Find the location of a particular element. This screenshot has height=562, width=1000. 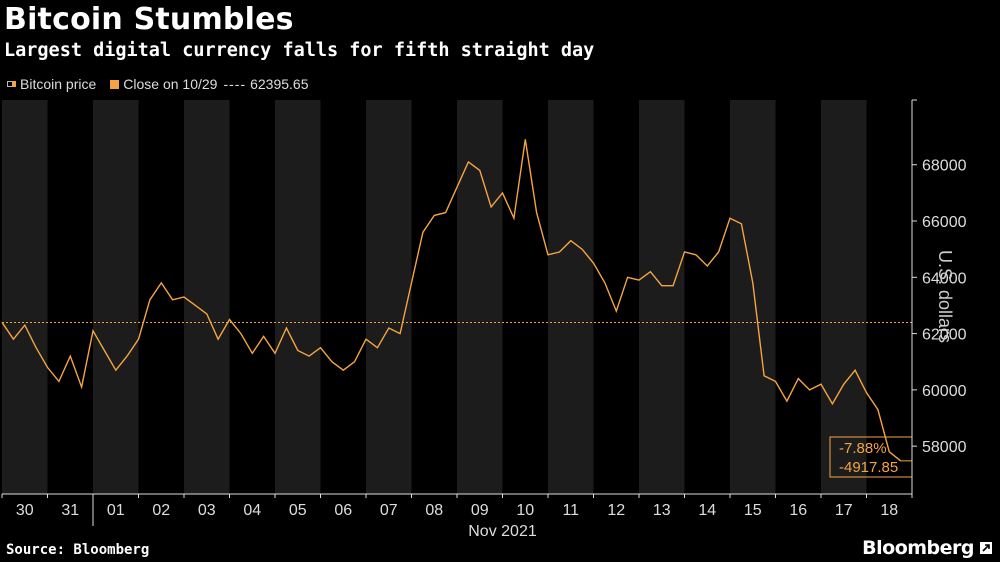

x-tick-label: 06 is located at coordinates (343, 510).